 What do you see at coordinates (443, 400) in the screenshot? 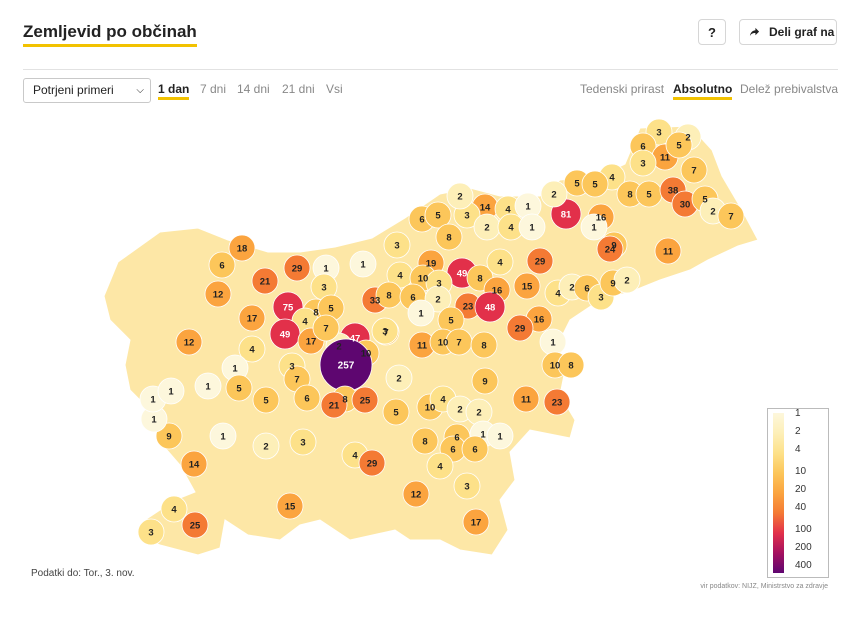
I see `municipality-label: 4` at bounding box center [443, 400].